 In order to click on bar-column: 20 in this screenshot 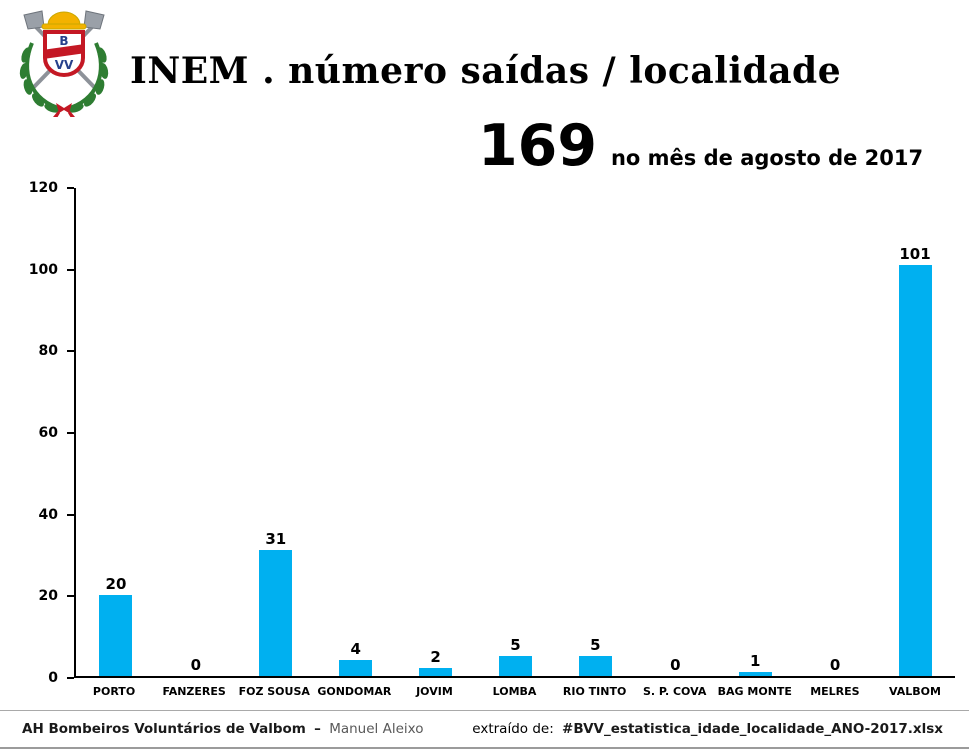, I will do `click(116, 432)`.